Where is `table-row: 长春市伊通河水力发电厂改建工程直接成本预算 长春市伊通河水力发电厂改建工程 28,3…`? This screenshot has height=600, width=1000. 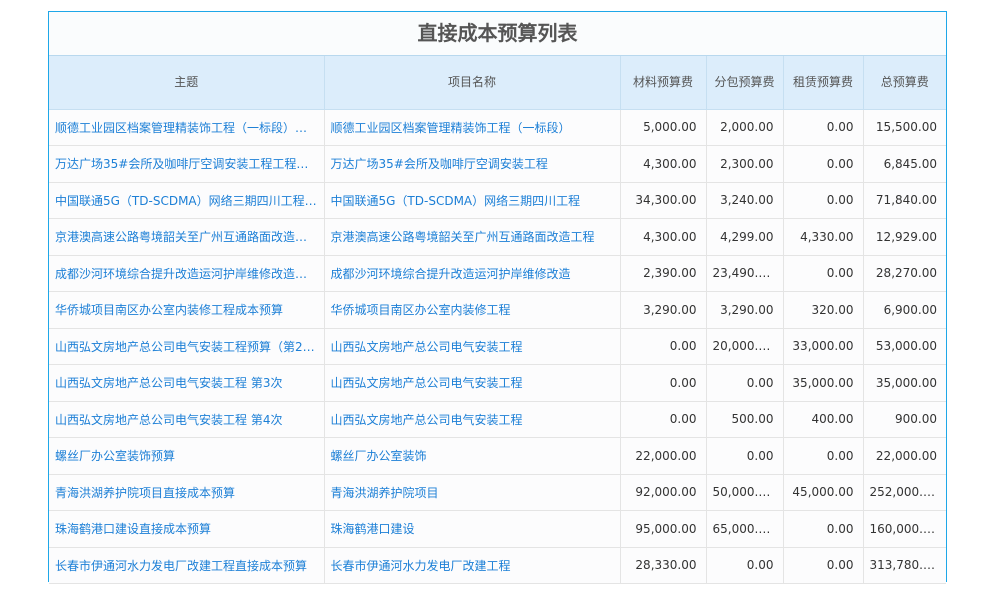
table-row: 长春市伊通河水力发电厂改建工程直接成本预算 长春市伊通河水力发电厂改建工程 28,3… is located at coordinates (497, 565).